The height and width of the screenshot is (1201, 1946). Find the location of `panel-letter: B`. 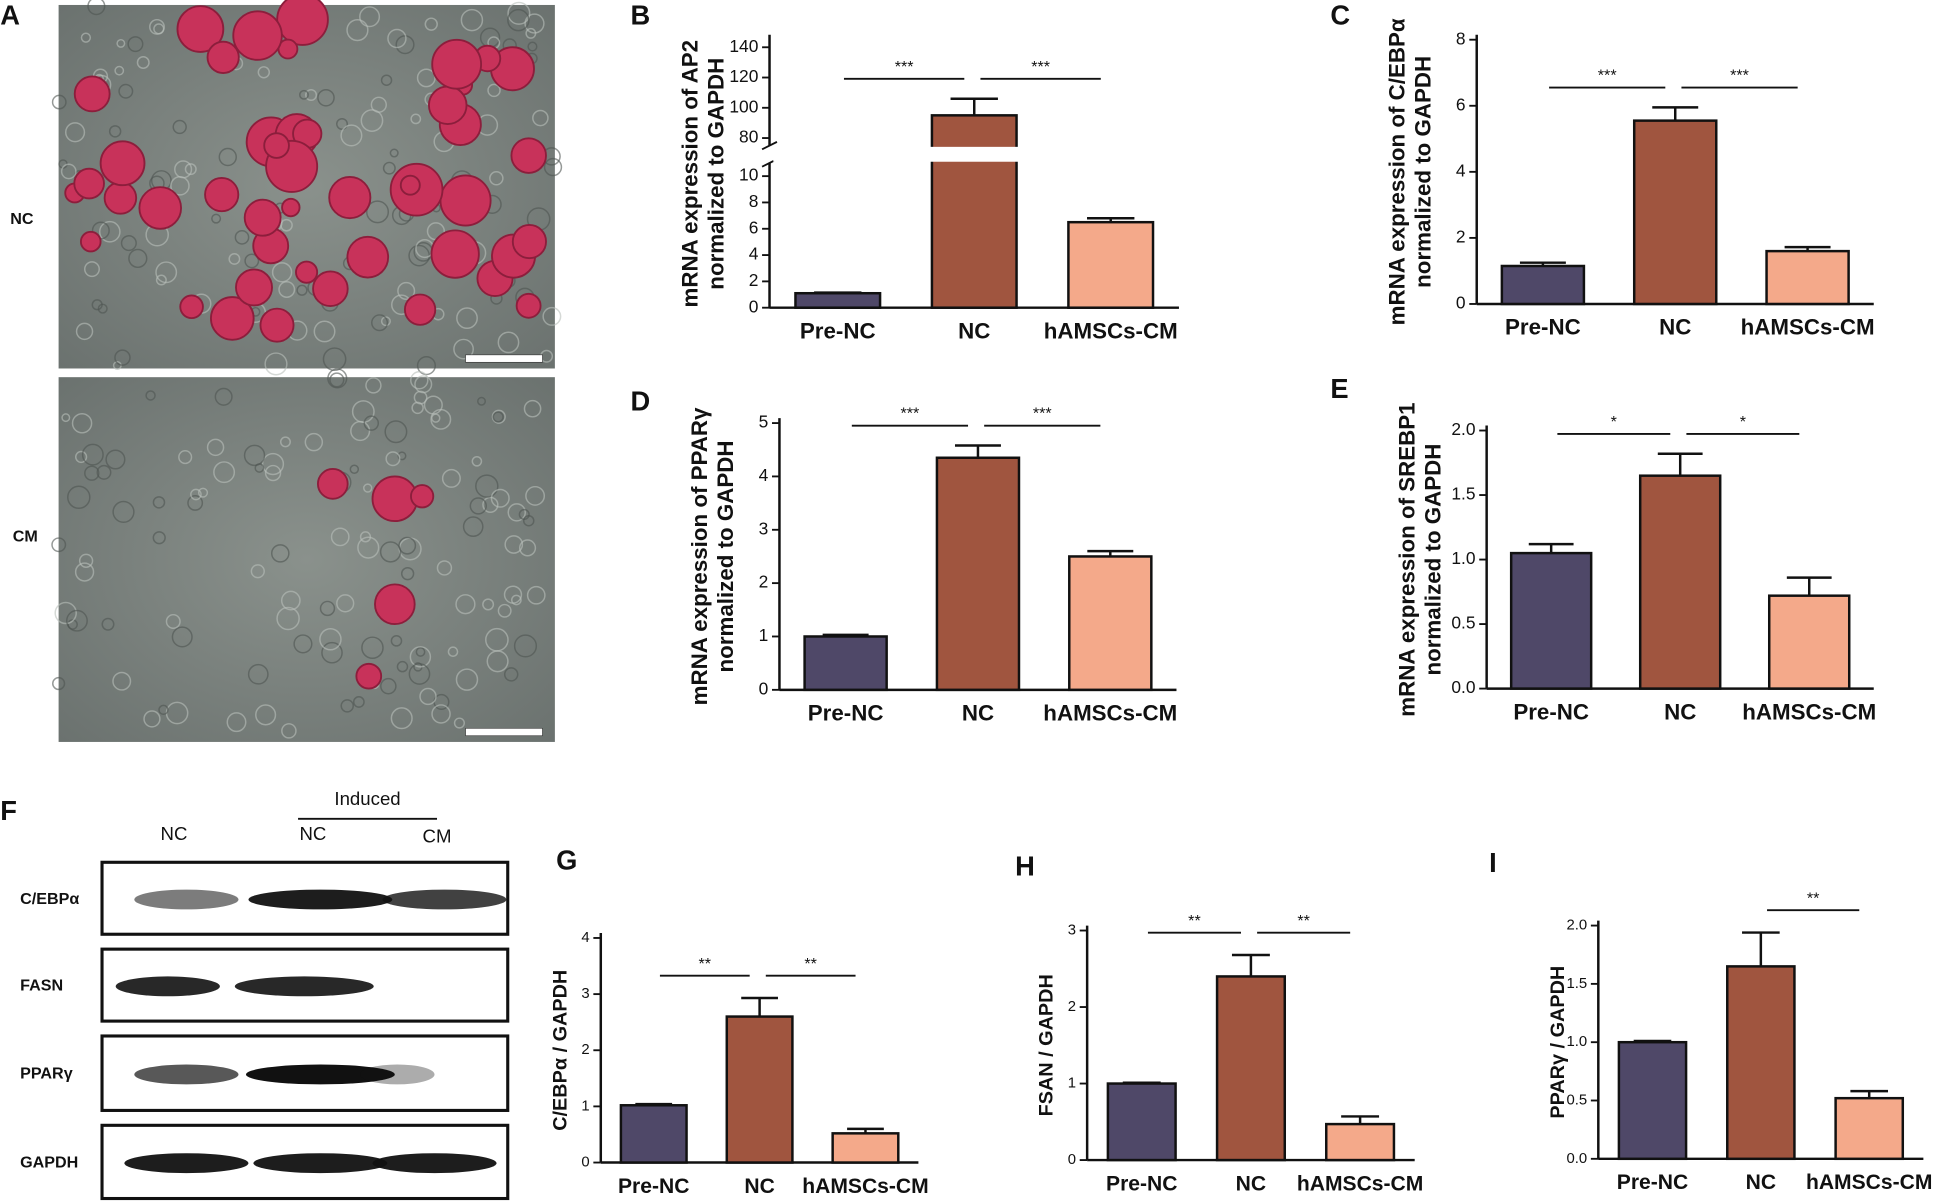

panel-letter: B is located at coordinates (641, 15).